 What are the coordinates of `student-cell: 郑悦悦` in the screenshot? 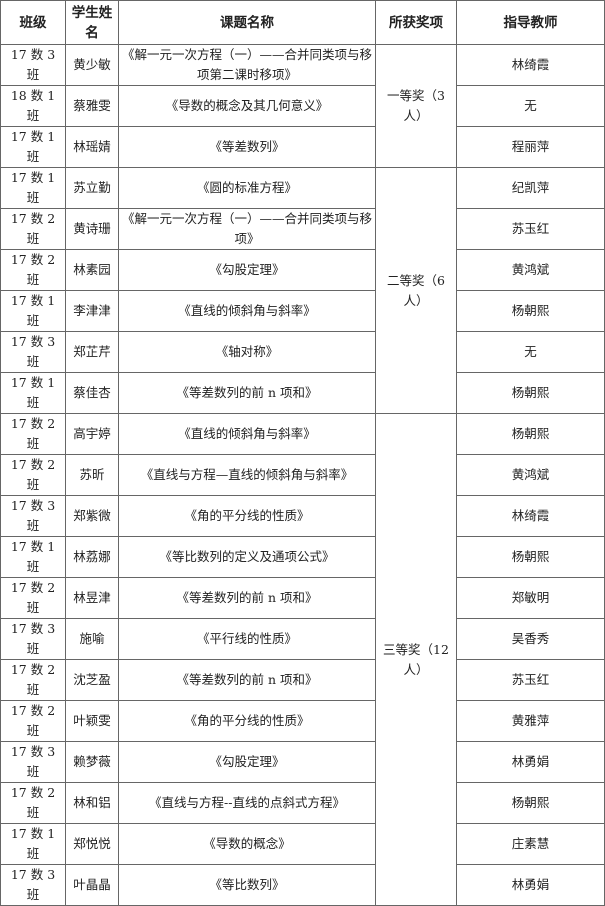 It's located at (92, 844).